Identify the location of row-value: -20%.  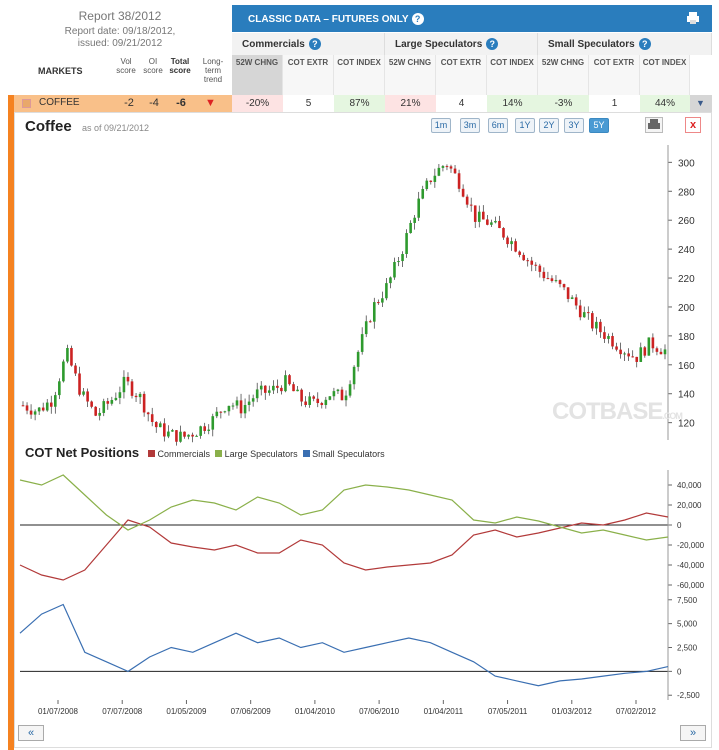
(257, 103).